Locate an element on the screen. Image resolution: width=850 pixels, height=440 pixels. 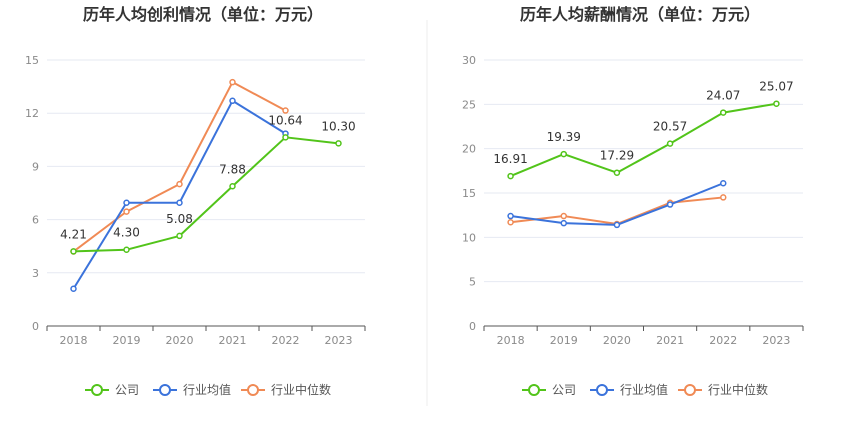
y-tick-label: 20 is located at coordinates (469, 149).